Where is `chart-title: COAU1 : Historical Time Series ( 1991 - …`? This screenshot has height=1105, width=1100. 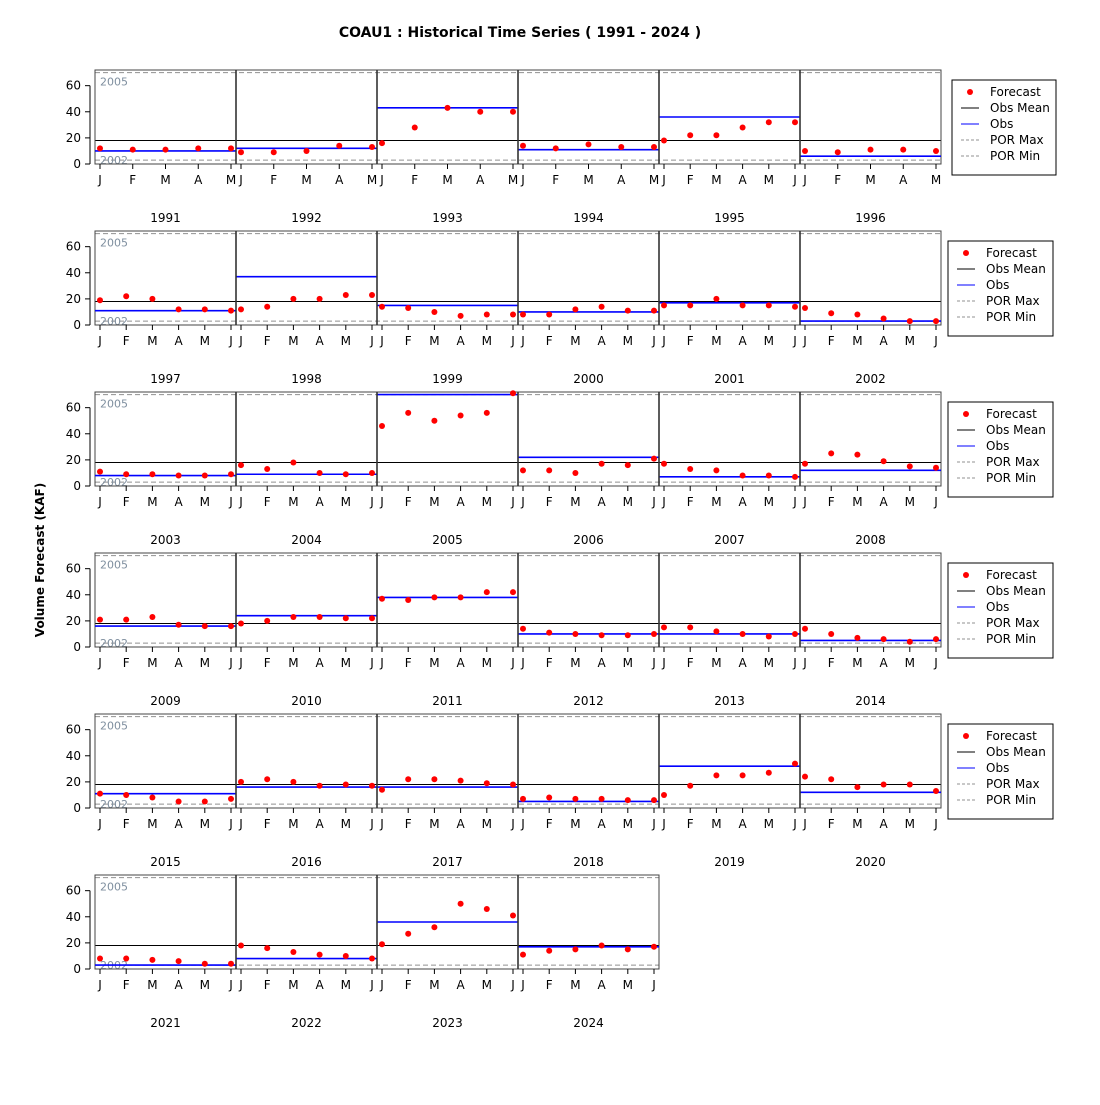 chart-title: COAU1 : Historical Time Series ( 1991 - … is located at coordinates (520, 33).